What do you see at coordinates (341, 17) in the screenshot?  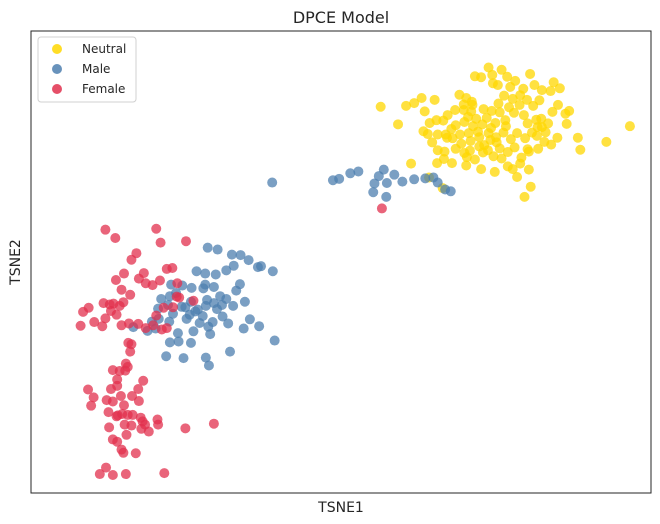 I see `chart-title: DPCE Model` at bounding box center [341, 17].